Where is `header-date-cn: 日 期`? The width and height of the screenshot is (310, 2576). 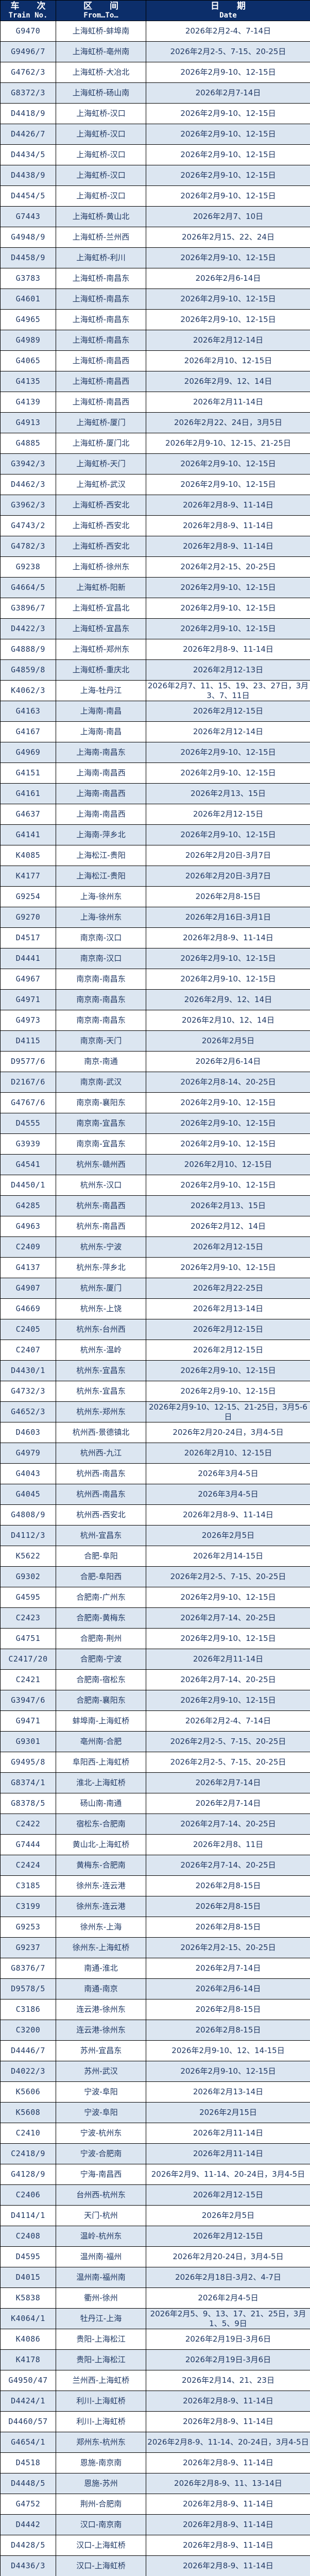 header-date-cn: 日 期 is located at coordinates (229, 6).